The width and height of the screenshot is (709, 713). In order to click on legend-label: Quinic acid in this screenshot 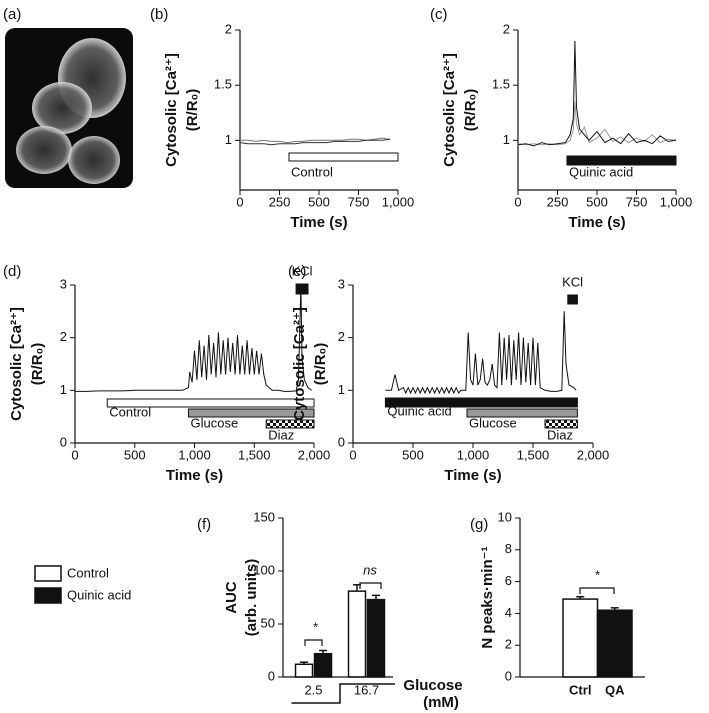, I will do `click(99, 594)`.